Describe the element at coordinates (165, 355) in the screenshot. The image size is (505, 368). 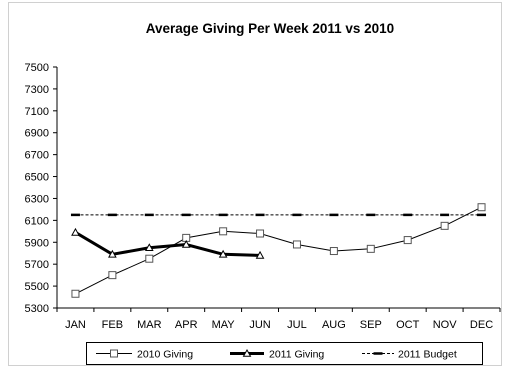
I see `legend-label-2010-giving: 2010 Giving` at that location.